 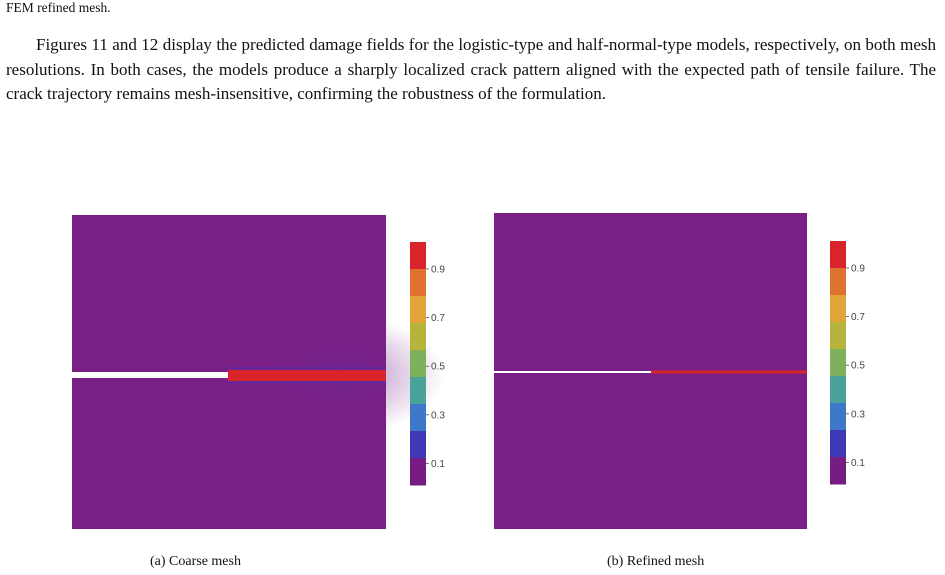 What do you see at coordinates (656, 561) in the screenshot?
I see `subcaption-b: (b) Refined mesh` at bounding box center [656, 561].